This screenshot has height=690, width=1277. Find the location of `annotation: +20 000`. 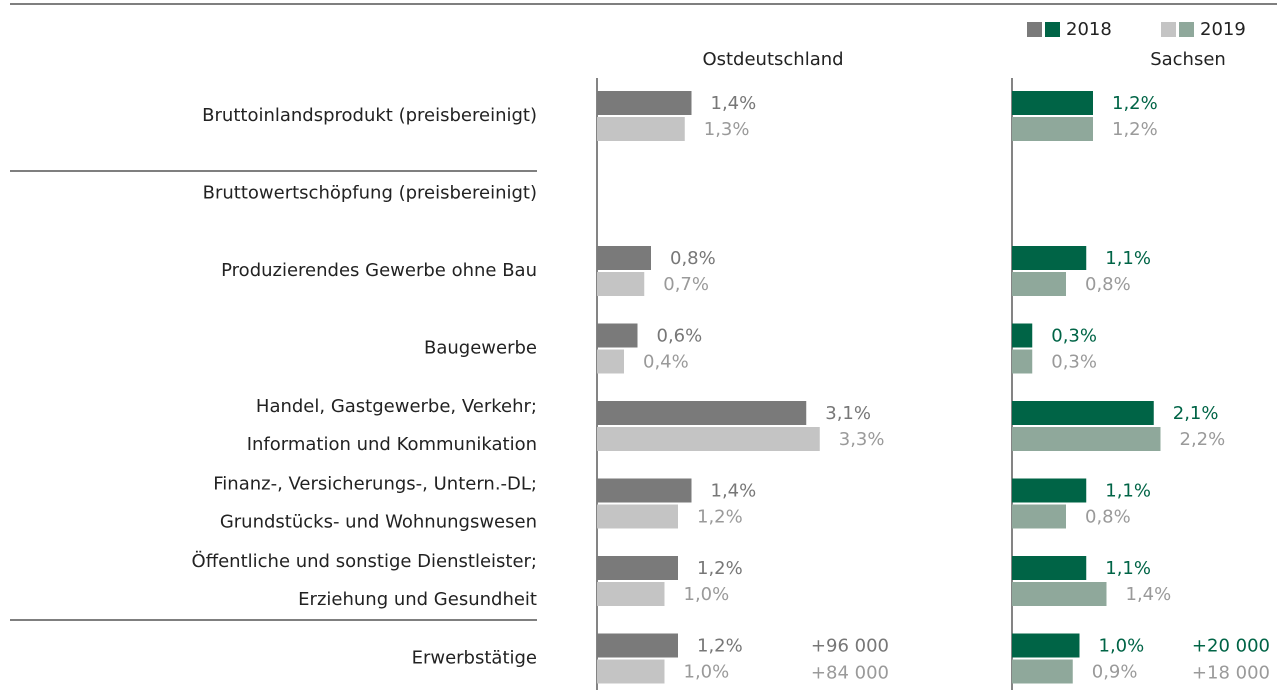

annotation: +20 000 is located at coordinates (1231, 646).